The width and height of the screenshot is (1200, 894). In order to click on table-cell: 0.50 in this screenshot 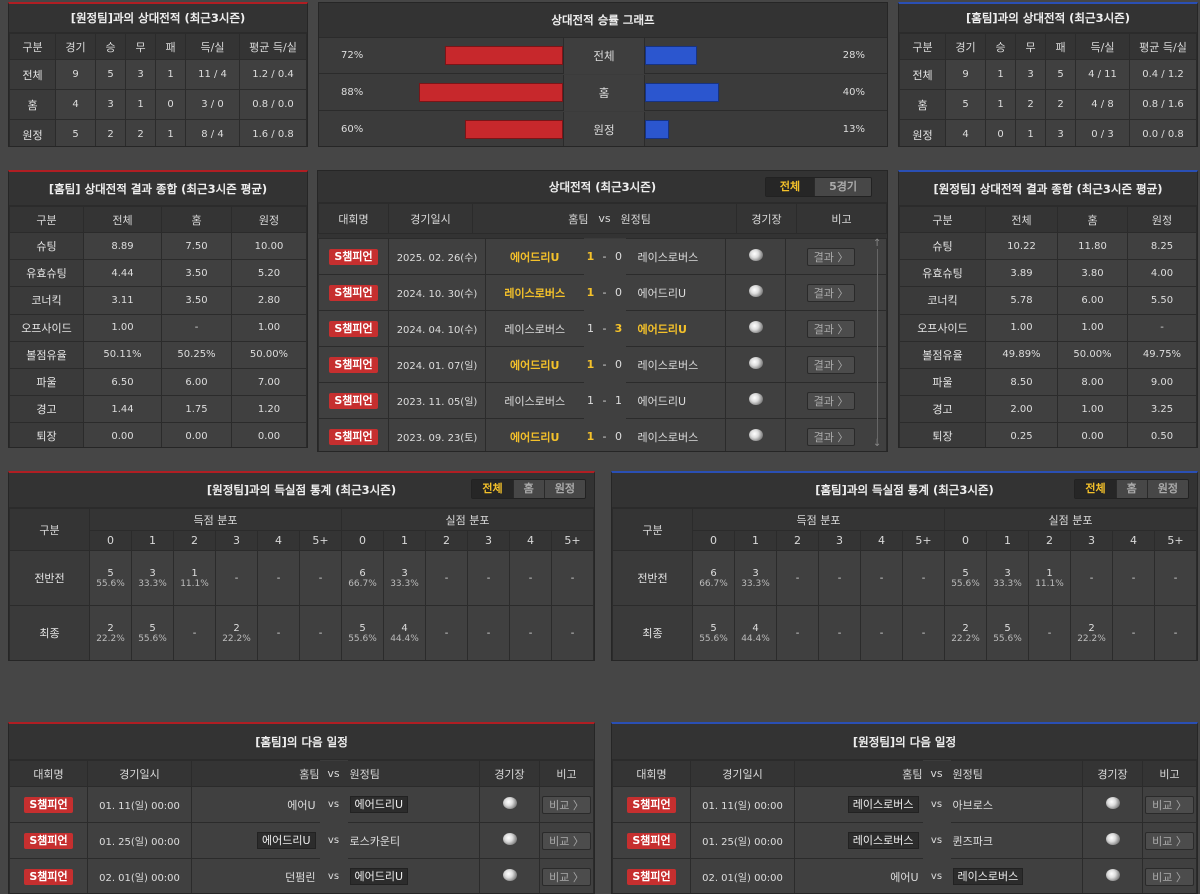, I will do `click(1162, 434)`.